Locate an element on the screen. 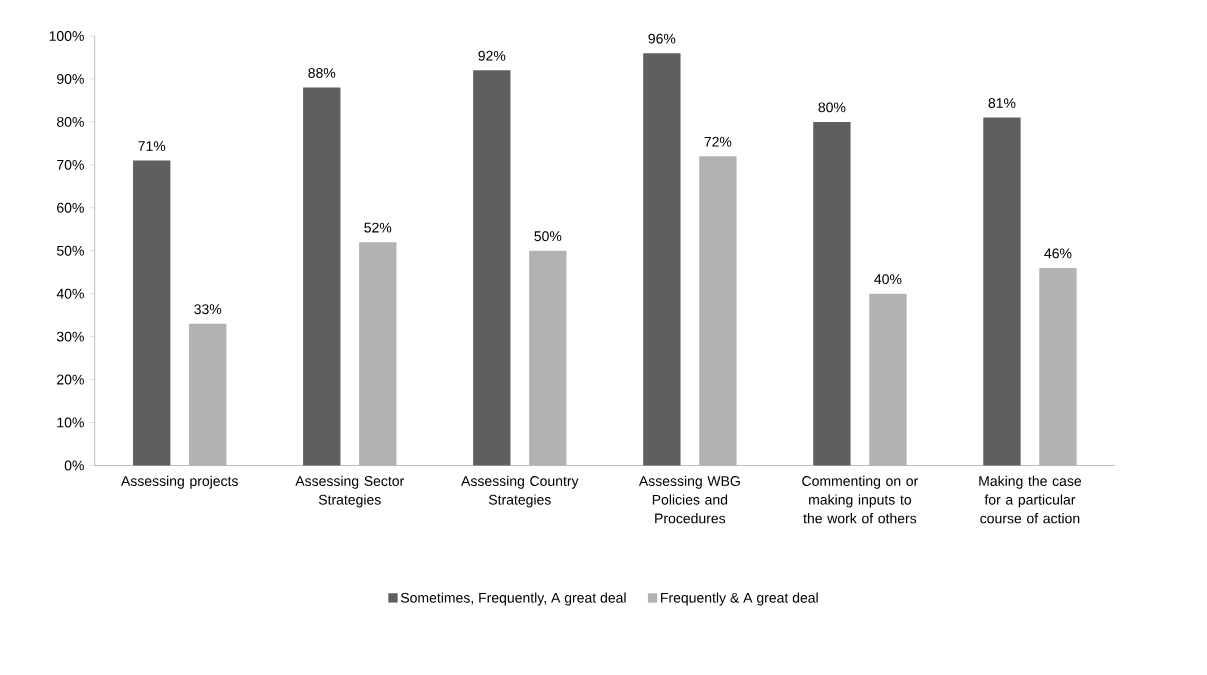 Image resolution: width=1207 pixels, height=675 pixels. x-tick-label: Assessing WBG Policies and Procedures is located at coordinates (689, 499).